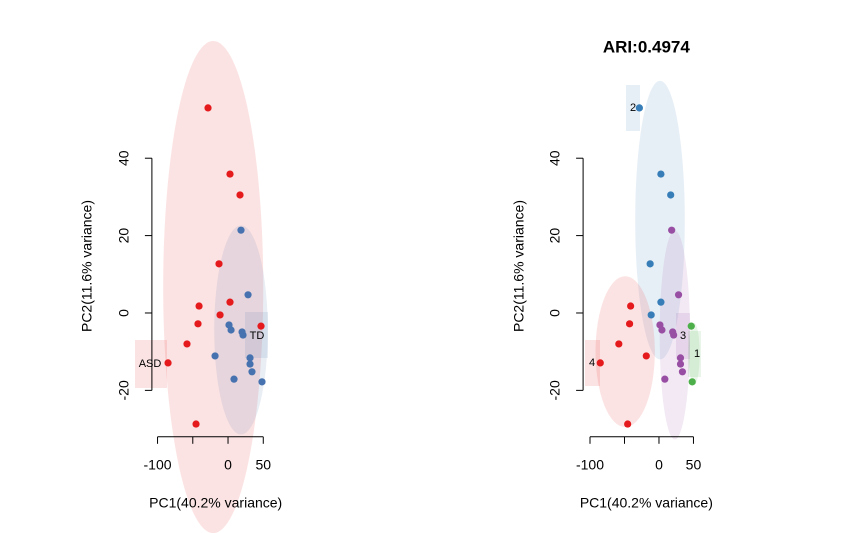  What do you see at coordinates (257, 336) in the screenshot?
I see `series-label: TD` at bounding box center [257, 336].